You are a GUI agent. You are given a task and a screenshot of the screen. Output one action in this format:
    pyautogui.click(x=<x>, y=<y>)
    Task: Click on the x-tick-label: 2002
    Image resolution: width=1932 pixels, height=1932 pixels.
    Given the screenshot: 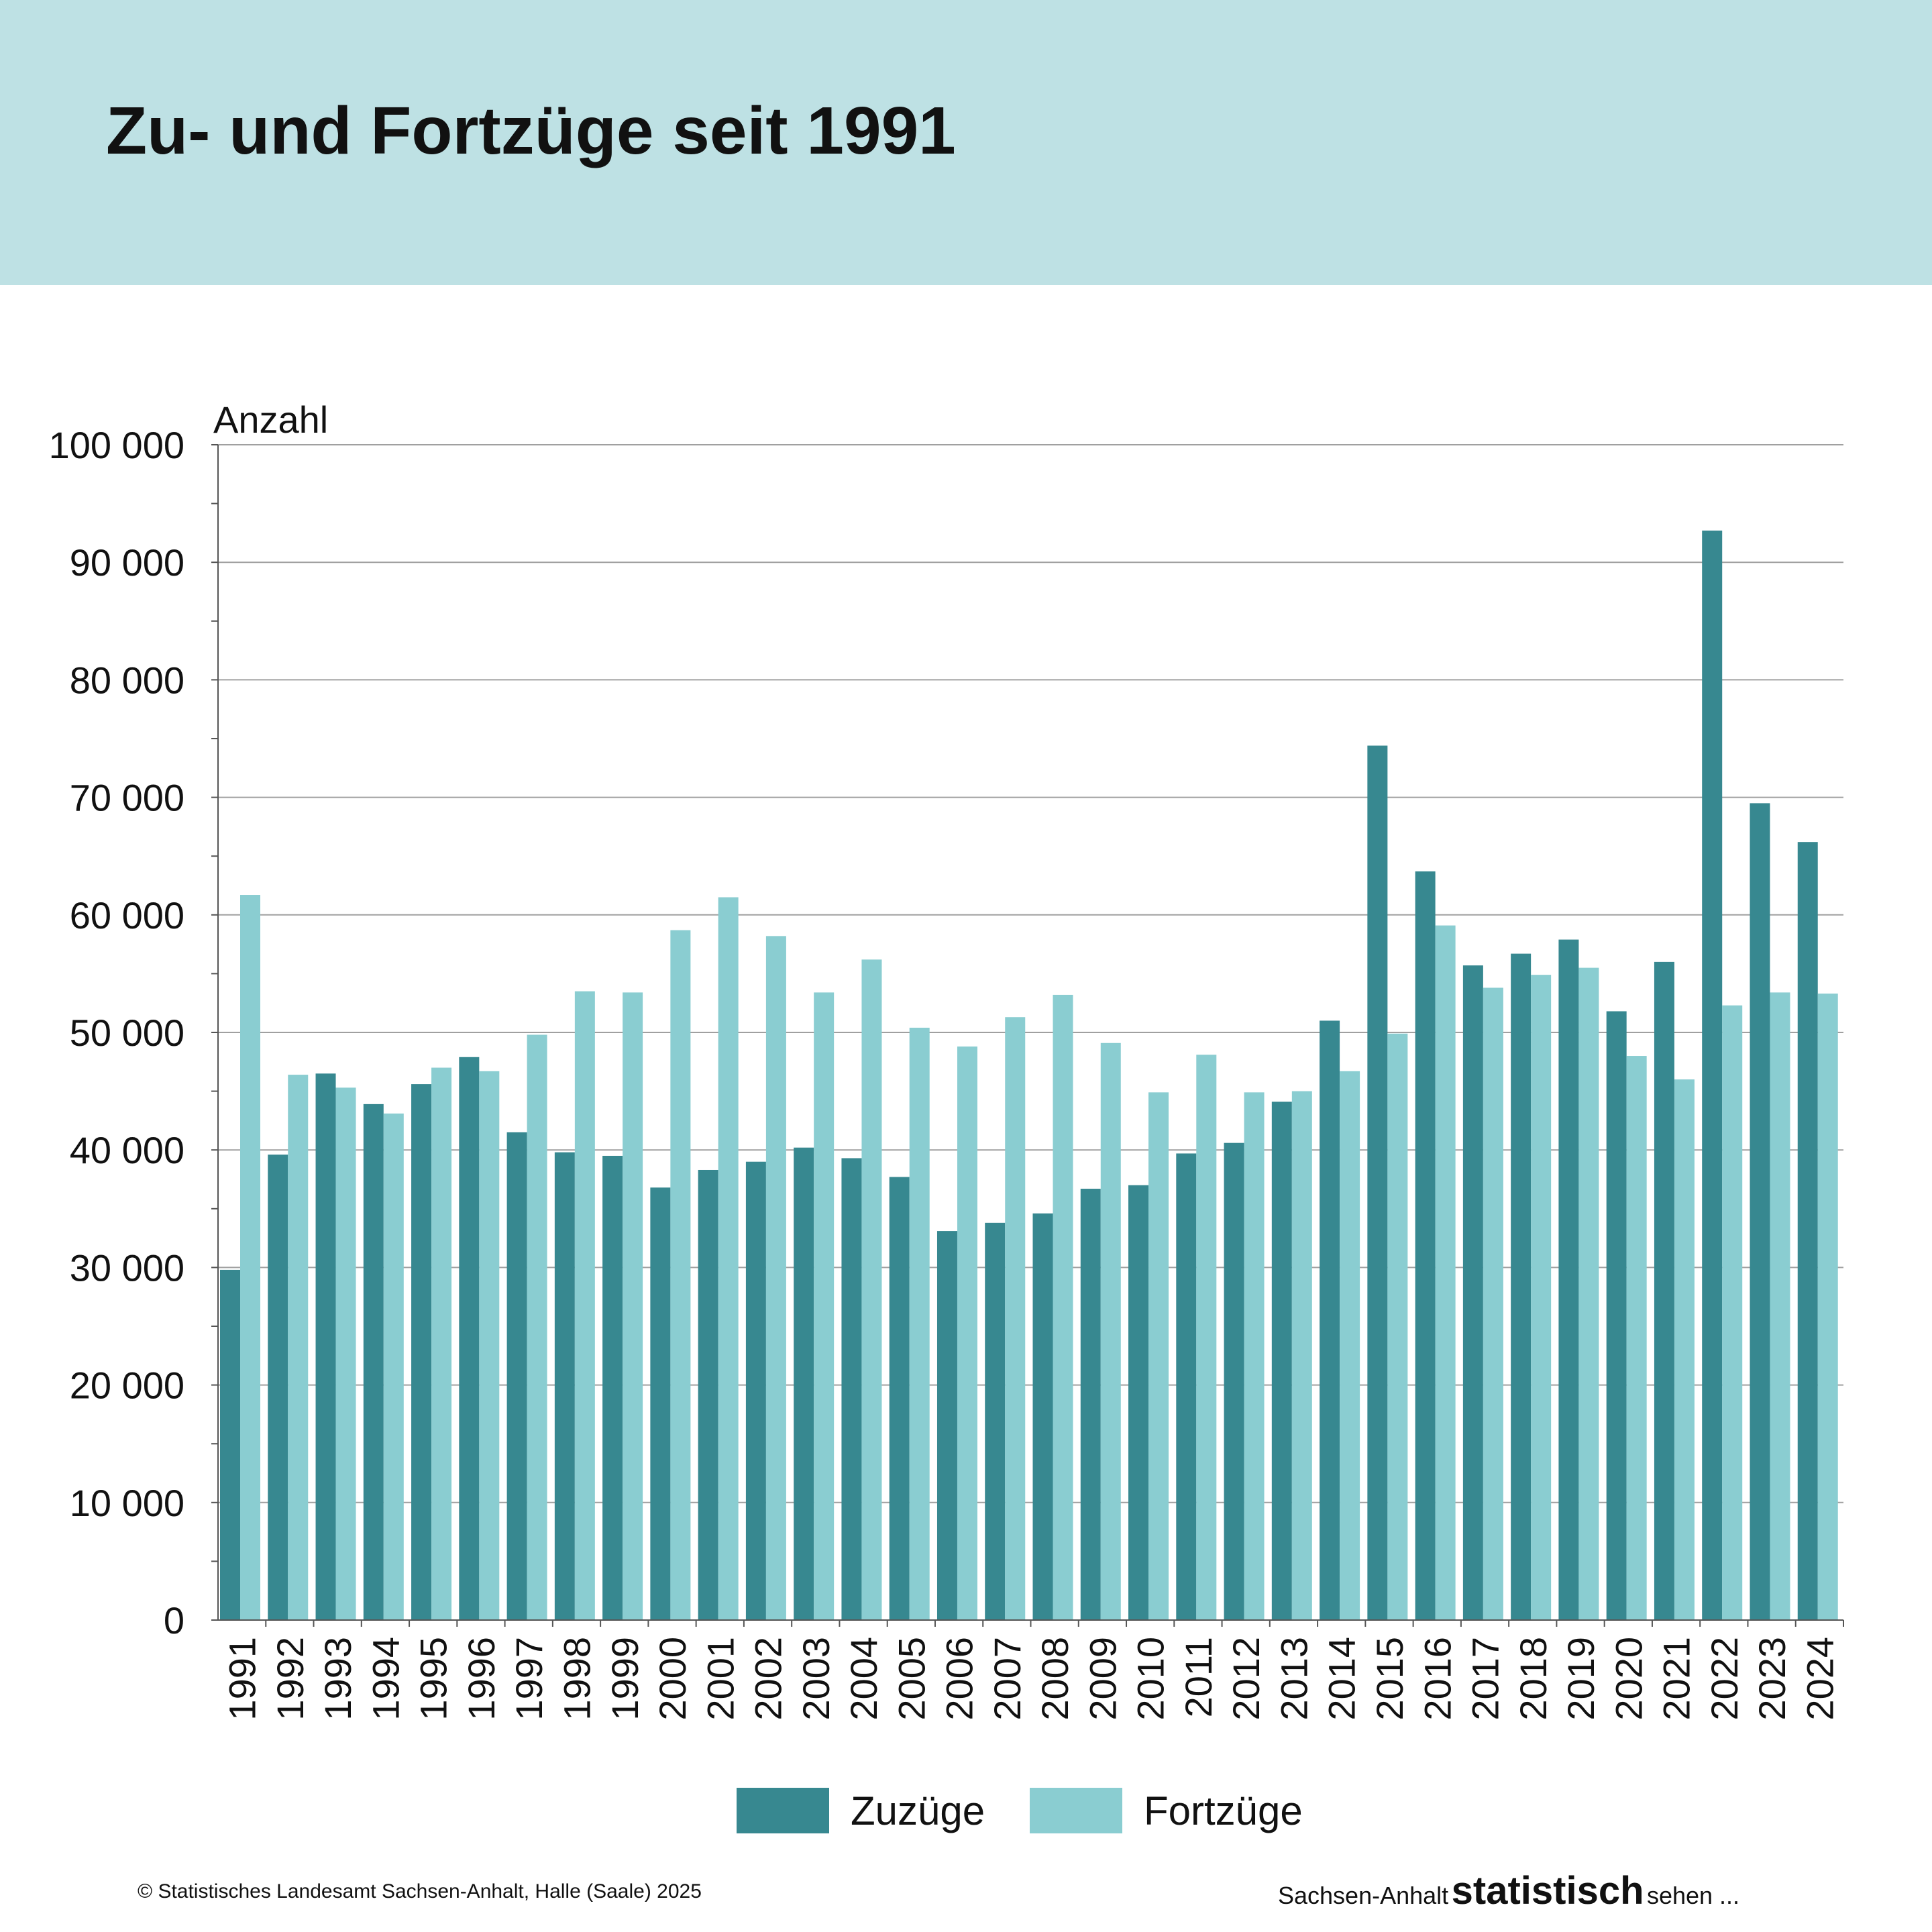 What is the action you would take?
    pyautogui.click(x=768, y=1679)
    